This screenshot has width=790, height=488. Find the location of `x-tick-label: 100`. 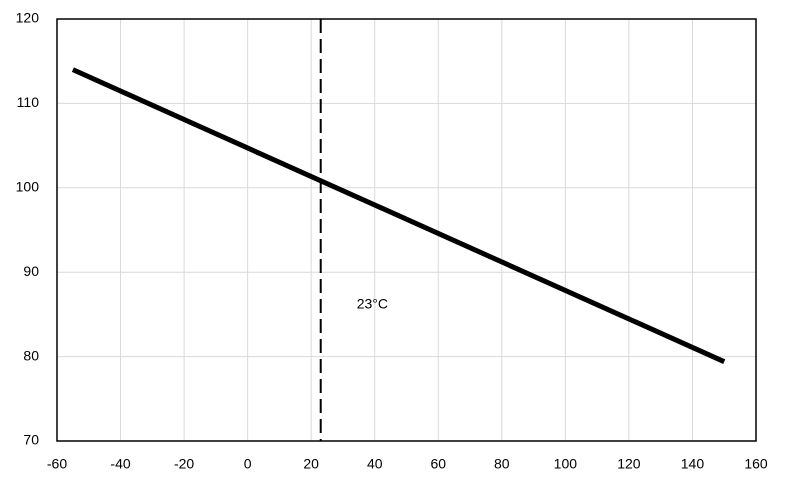

x-tick-label: 100 is located at coordinates (566, 464).